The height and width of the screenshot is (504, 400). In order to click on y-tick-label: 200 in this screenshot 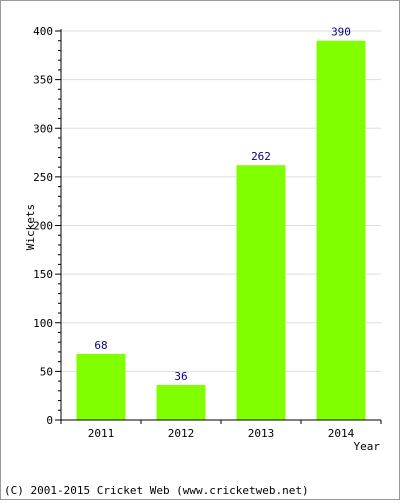, I will do `click(43, 226)`.